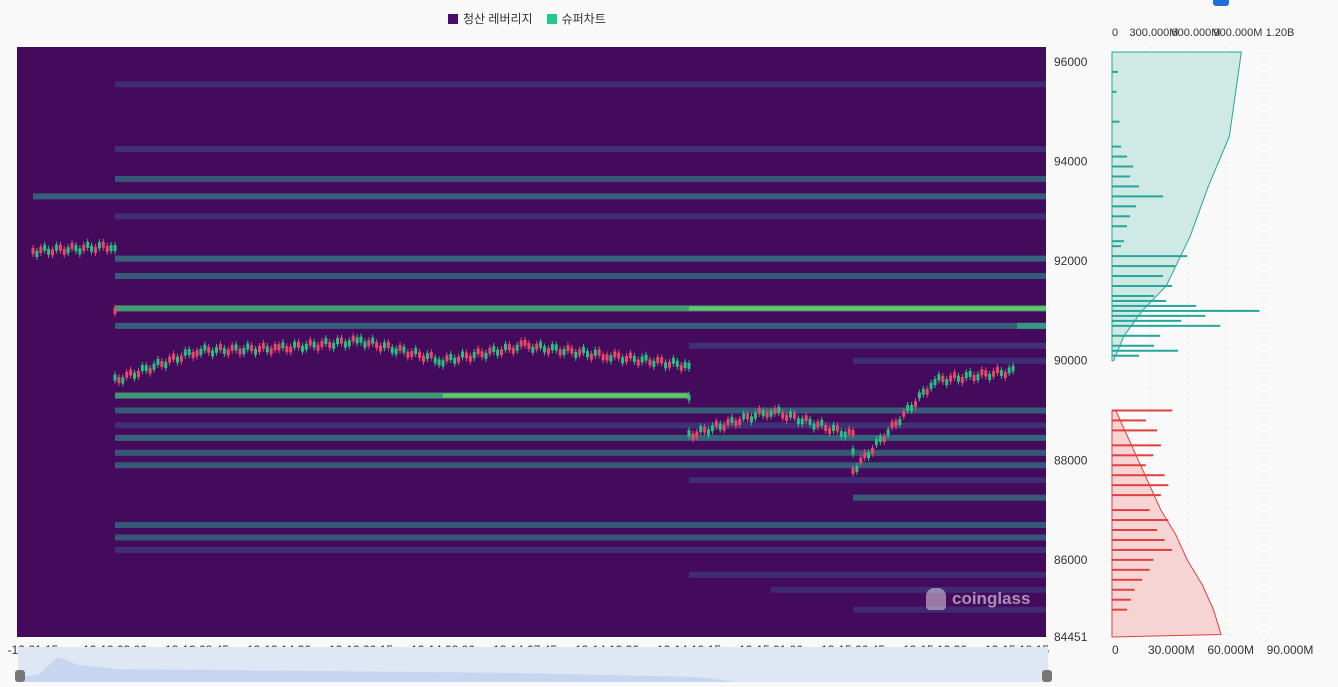 The height and width of the screenshot is (687, 1338). Describe the element at coordinates (1115, 33) in the screenshot. I see `side-top-tick-label: 0` at that location.